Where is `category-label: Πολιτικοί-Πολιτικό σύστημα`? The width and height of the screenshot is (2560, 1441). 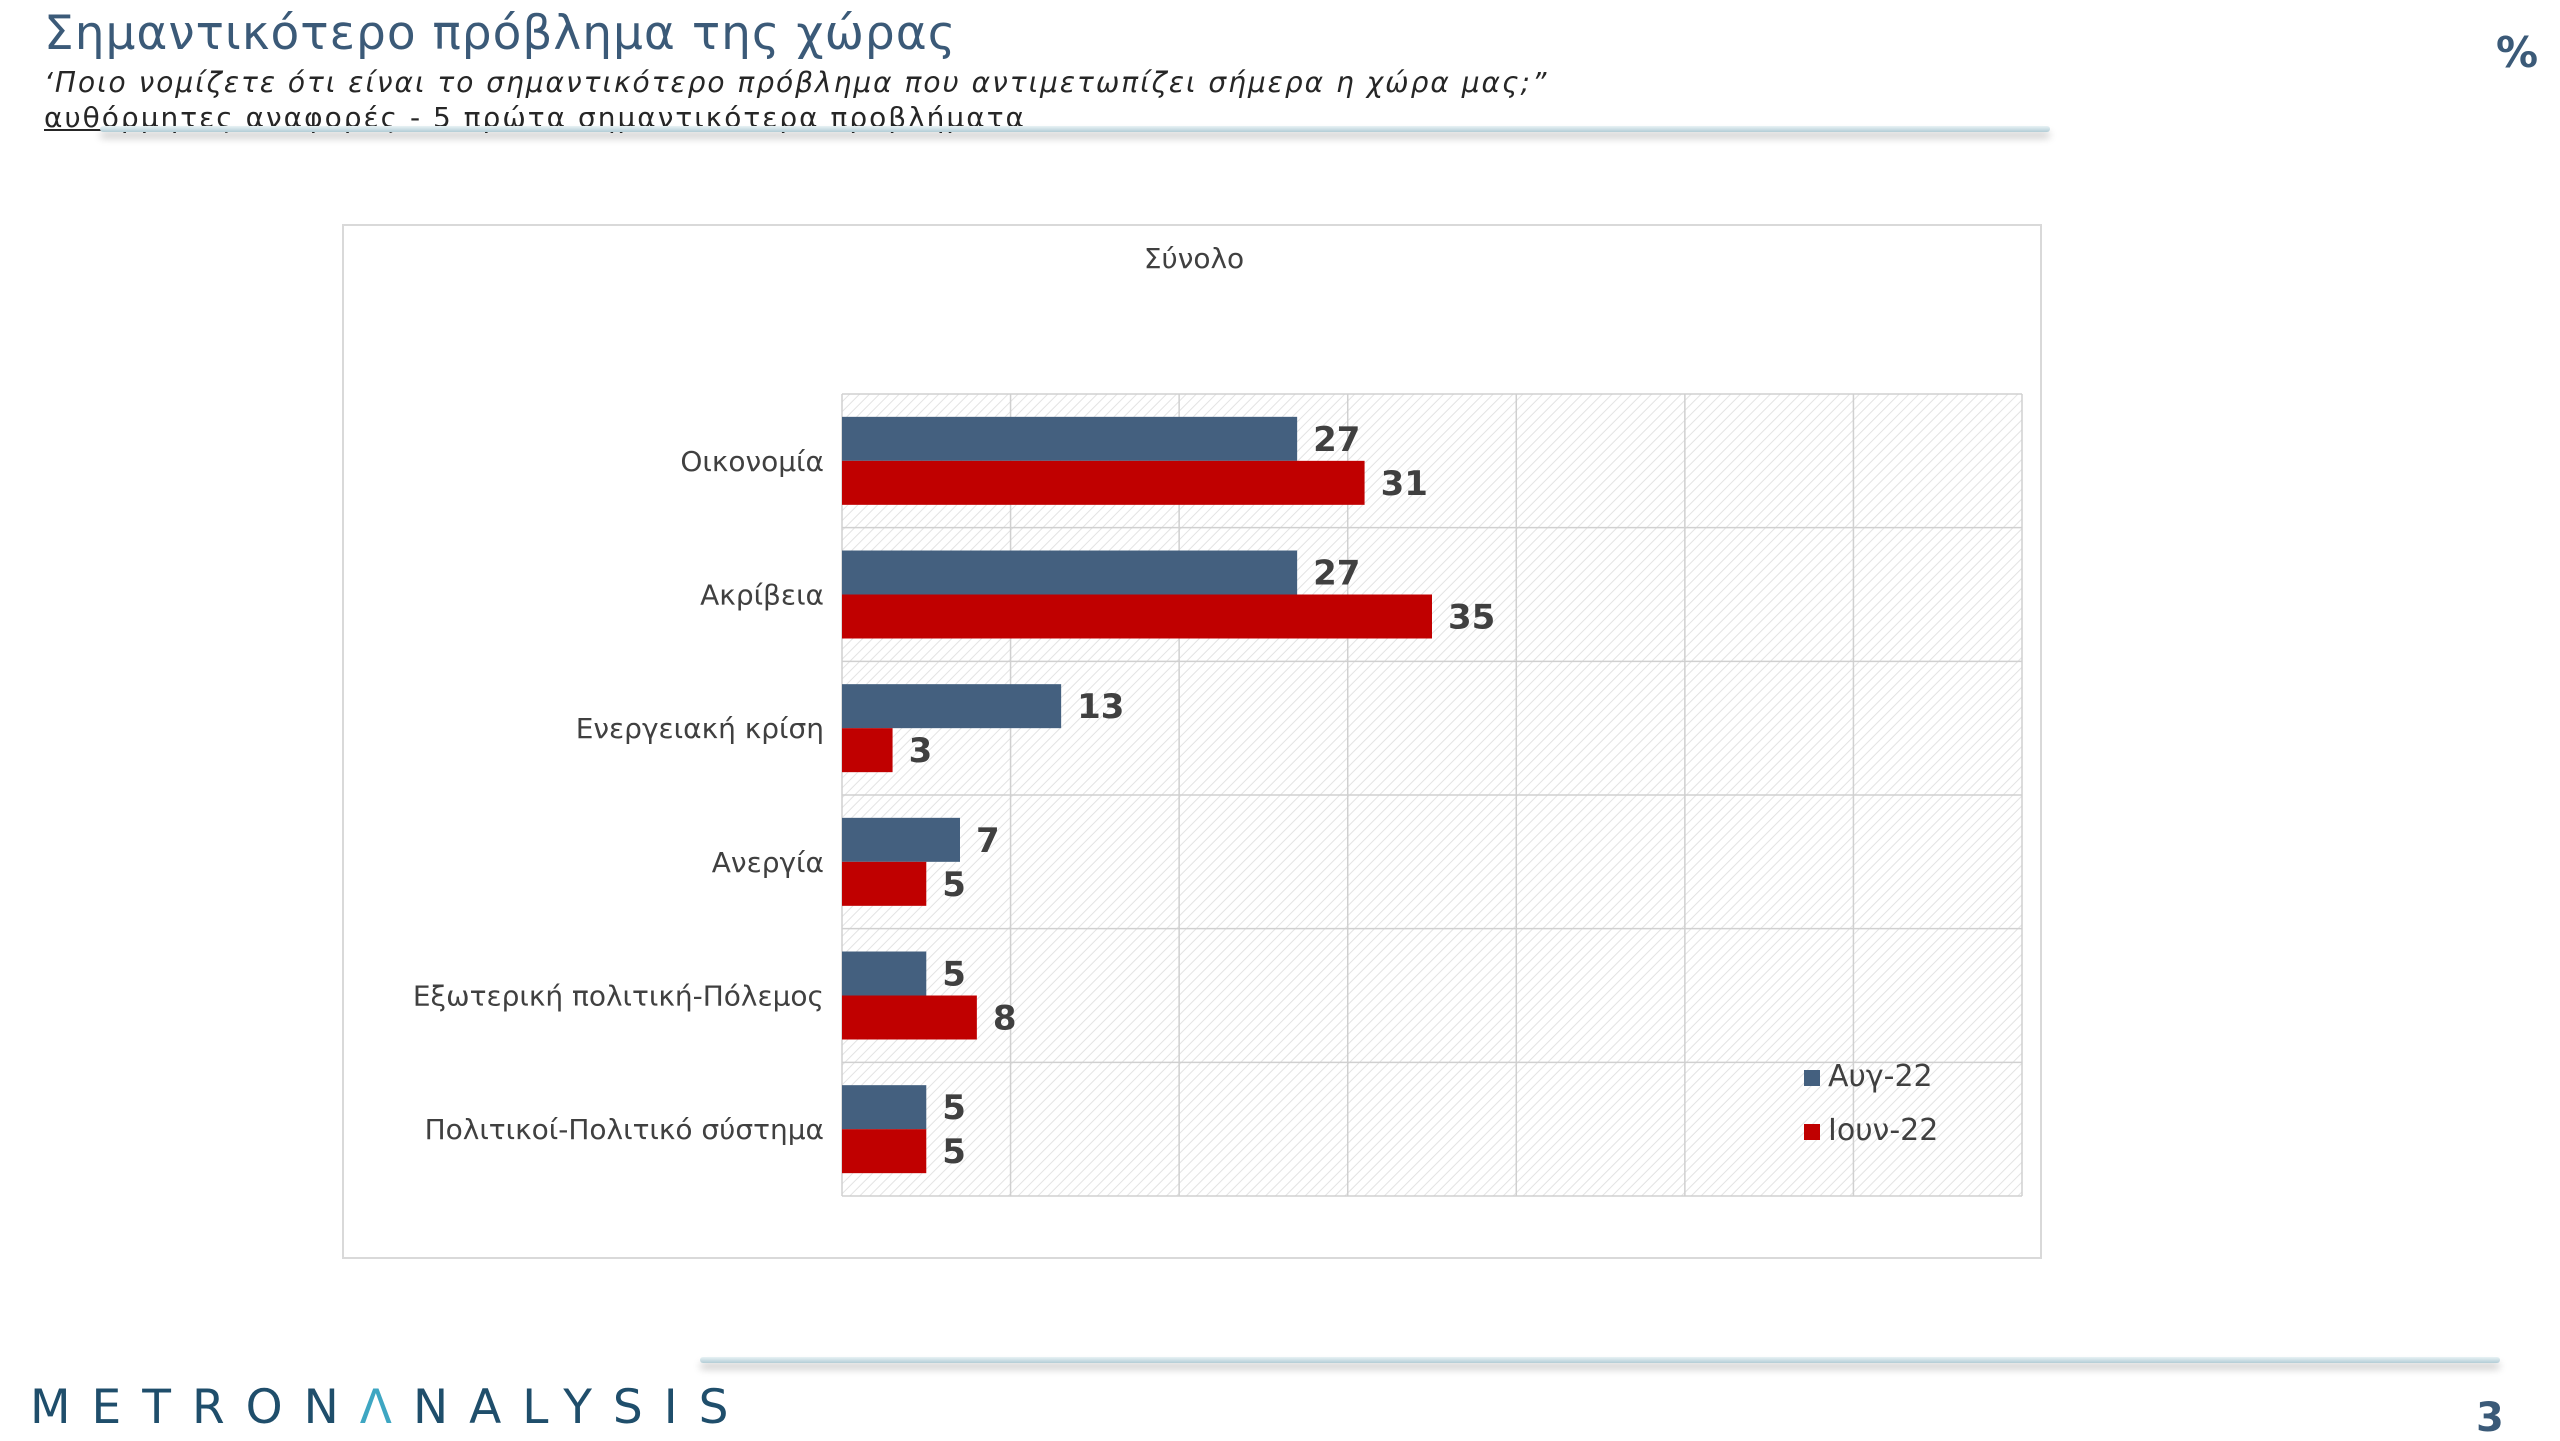 category-label: Πολιτικοί-Πολιτικό σύστημα is located at coordinates (624, 1129).